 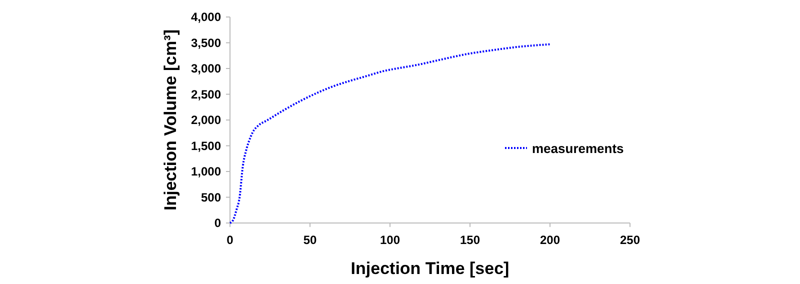 What do you see at coordinates (218, 223) in the screenshot?
I see `y-tick-label: 0` at bounding box center [218, 223].